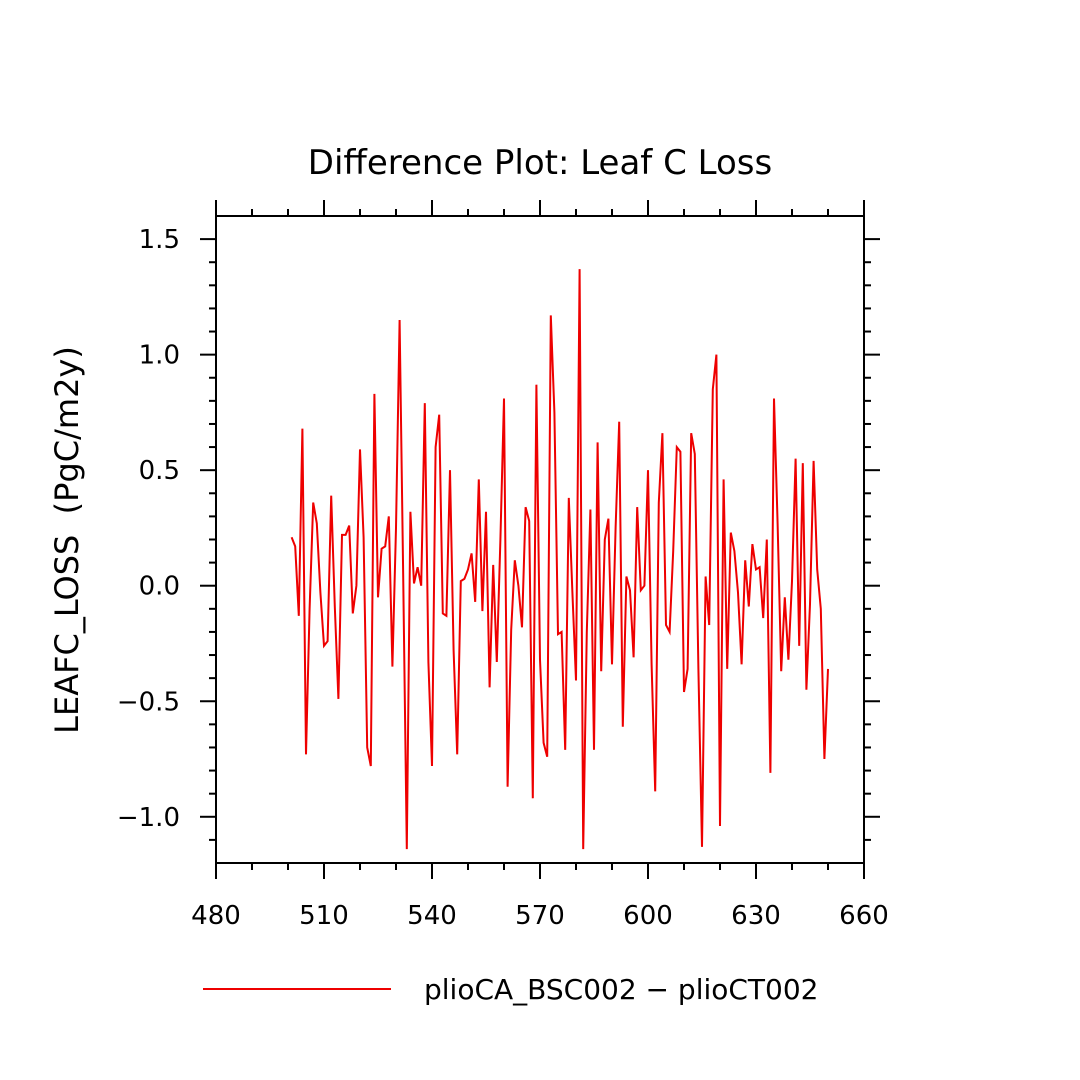  What do you see at coordinates (756, 916) in the screenshot?
I see `x-tick-label: 630` at bounding box center [756, 916].